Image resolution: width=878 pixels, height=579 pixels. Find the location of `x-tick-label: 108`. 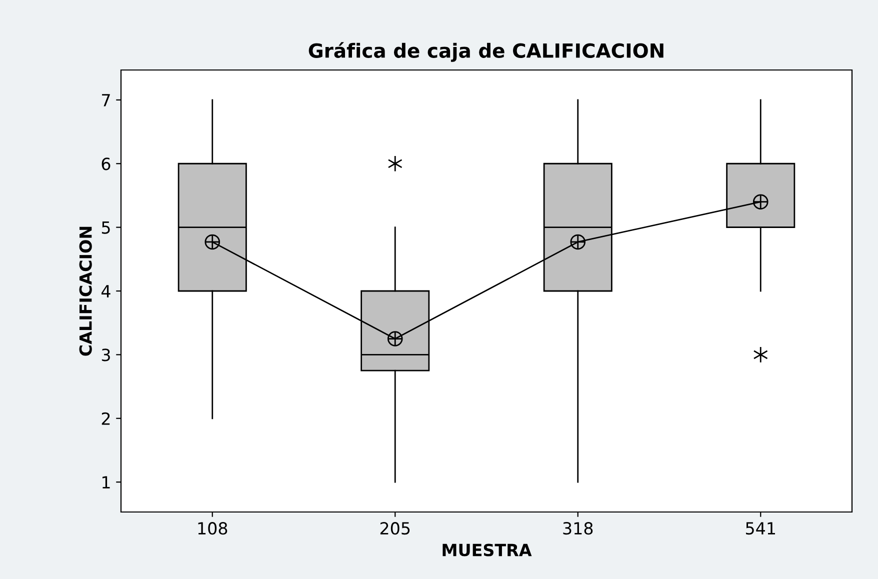

x-tick-label: 108 is located at coordinates (213, 528).